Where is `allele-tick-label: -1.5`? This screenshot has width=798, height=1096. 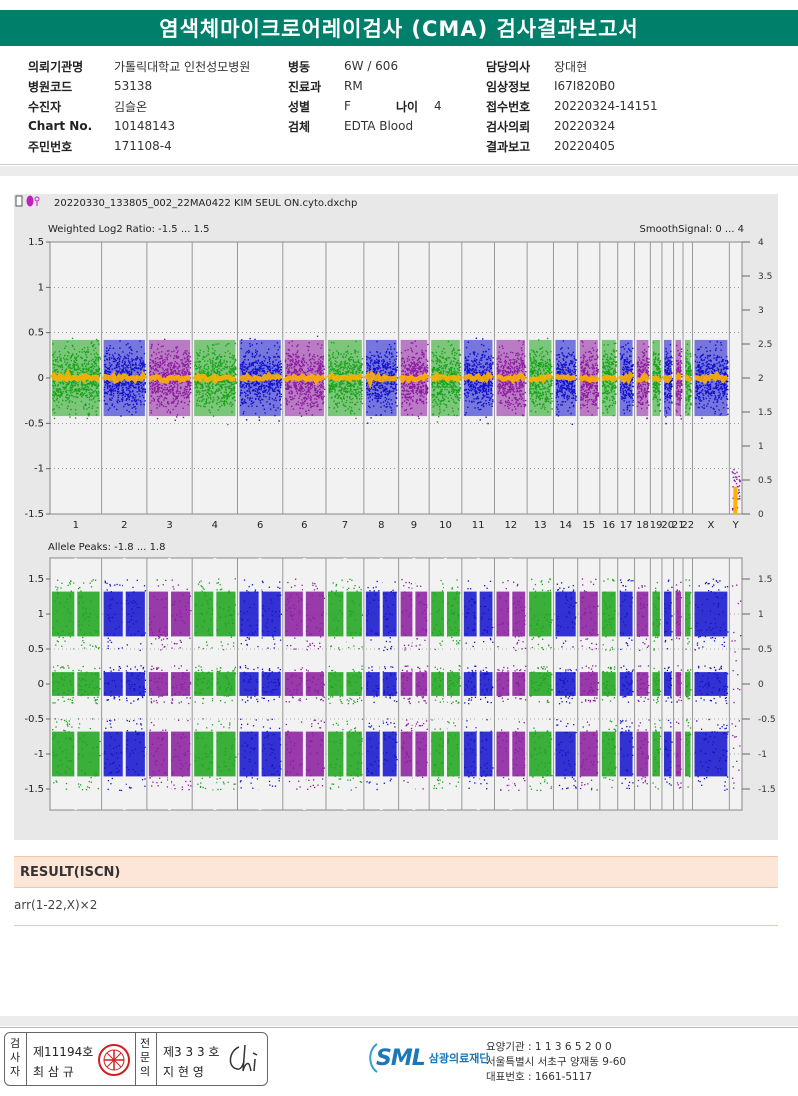
allele-tick-label: -1.5 is located at coordinates (34, 789).